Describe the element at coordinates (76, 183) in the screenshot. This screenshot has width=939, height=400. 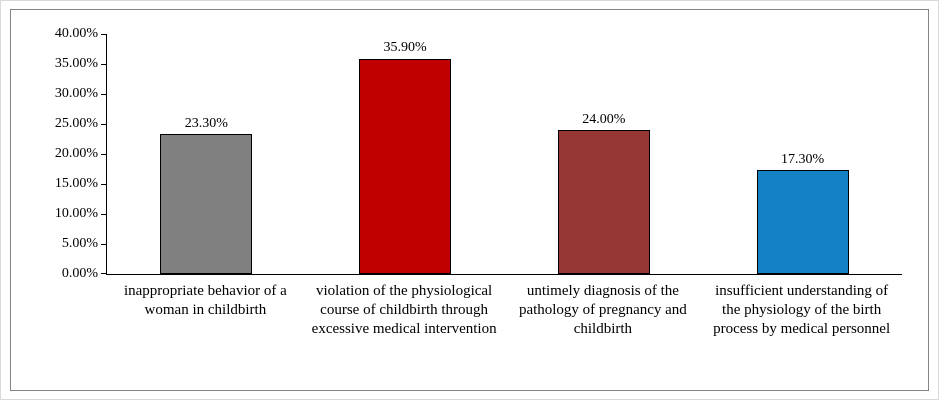
I see `y-axis-tick-label: 15.00%` at that location.